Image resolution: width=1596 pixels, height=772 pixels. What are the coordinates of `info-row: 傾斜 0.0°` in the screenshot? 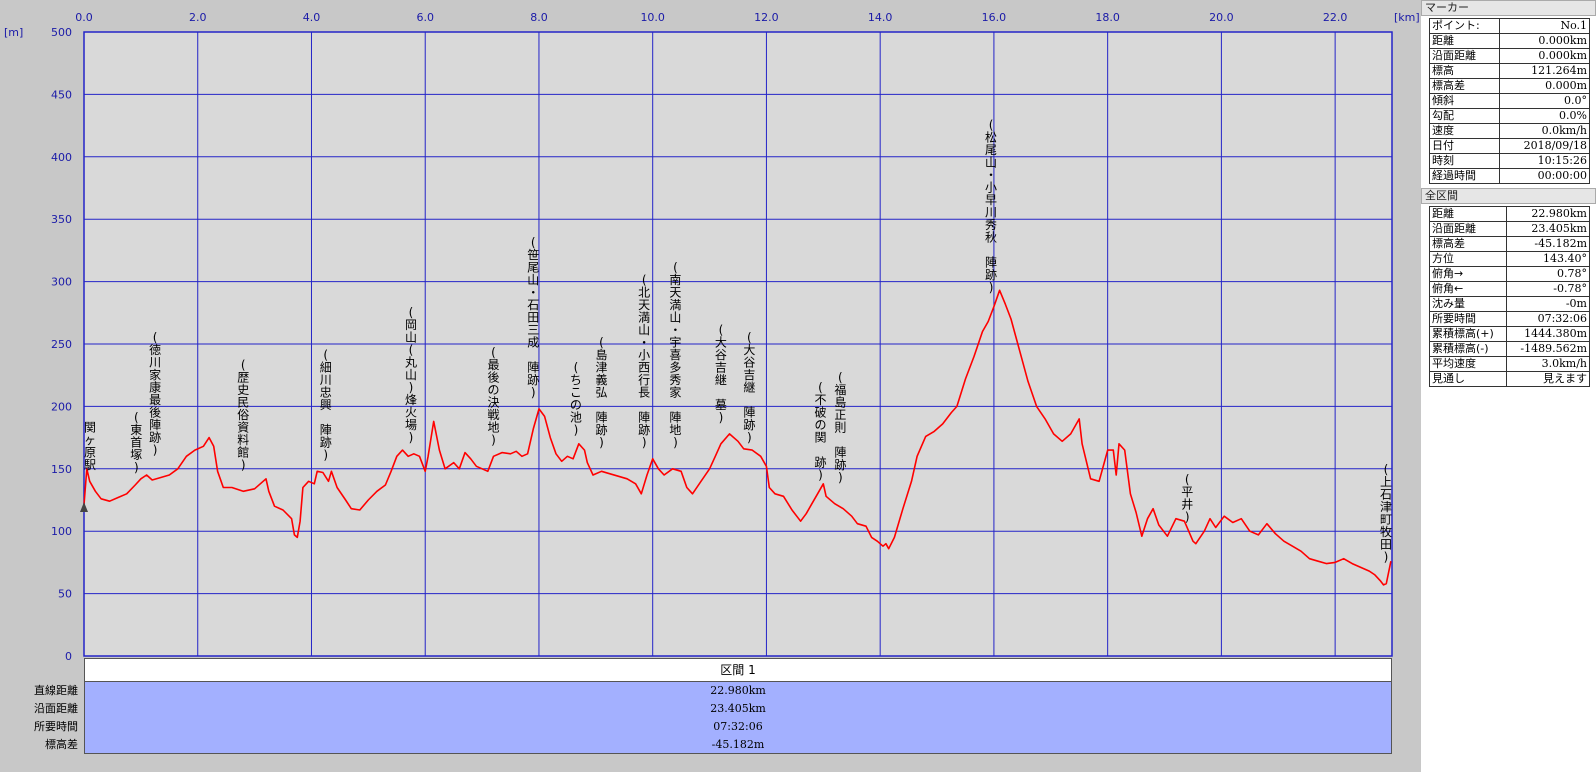 It's located at (1510, 101).